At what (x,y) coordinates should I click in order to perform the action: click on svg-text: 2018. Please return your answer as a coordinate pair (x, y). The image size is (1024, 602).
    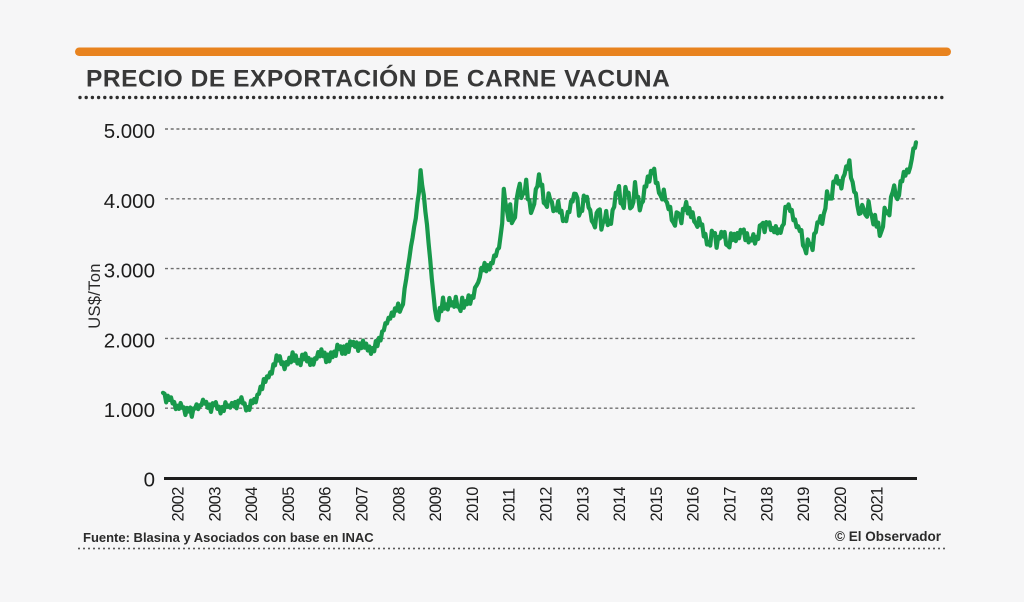
    Looking at the image, I should click on (767, 504).